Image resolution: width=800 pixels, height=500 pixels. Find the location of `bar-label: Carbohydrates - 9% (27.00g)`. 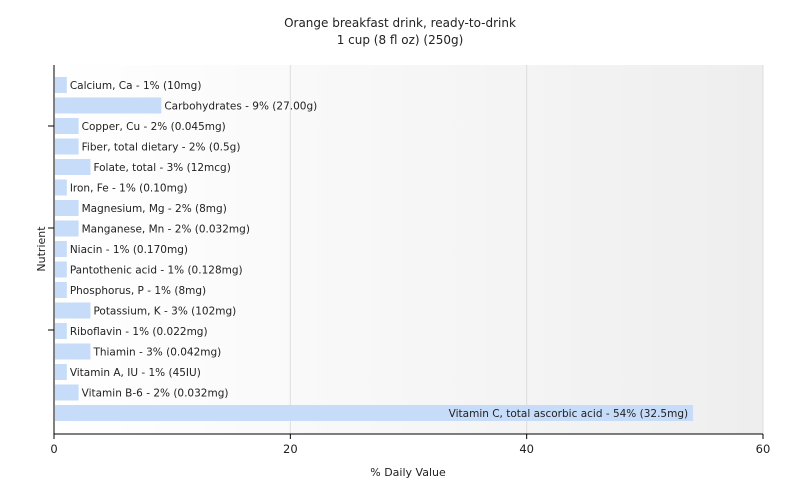

bar-label: Carbohydrates - 9% (27.00g) is located at coordinates (240, 107).